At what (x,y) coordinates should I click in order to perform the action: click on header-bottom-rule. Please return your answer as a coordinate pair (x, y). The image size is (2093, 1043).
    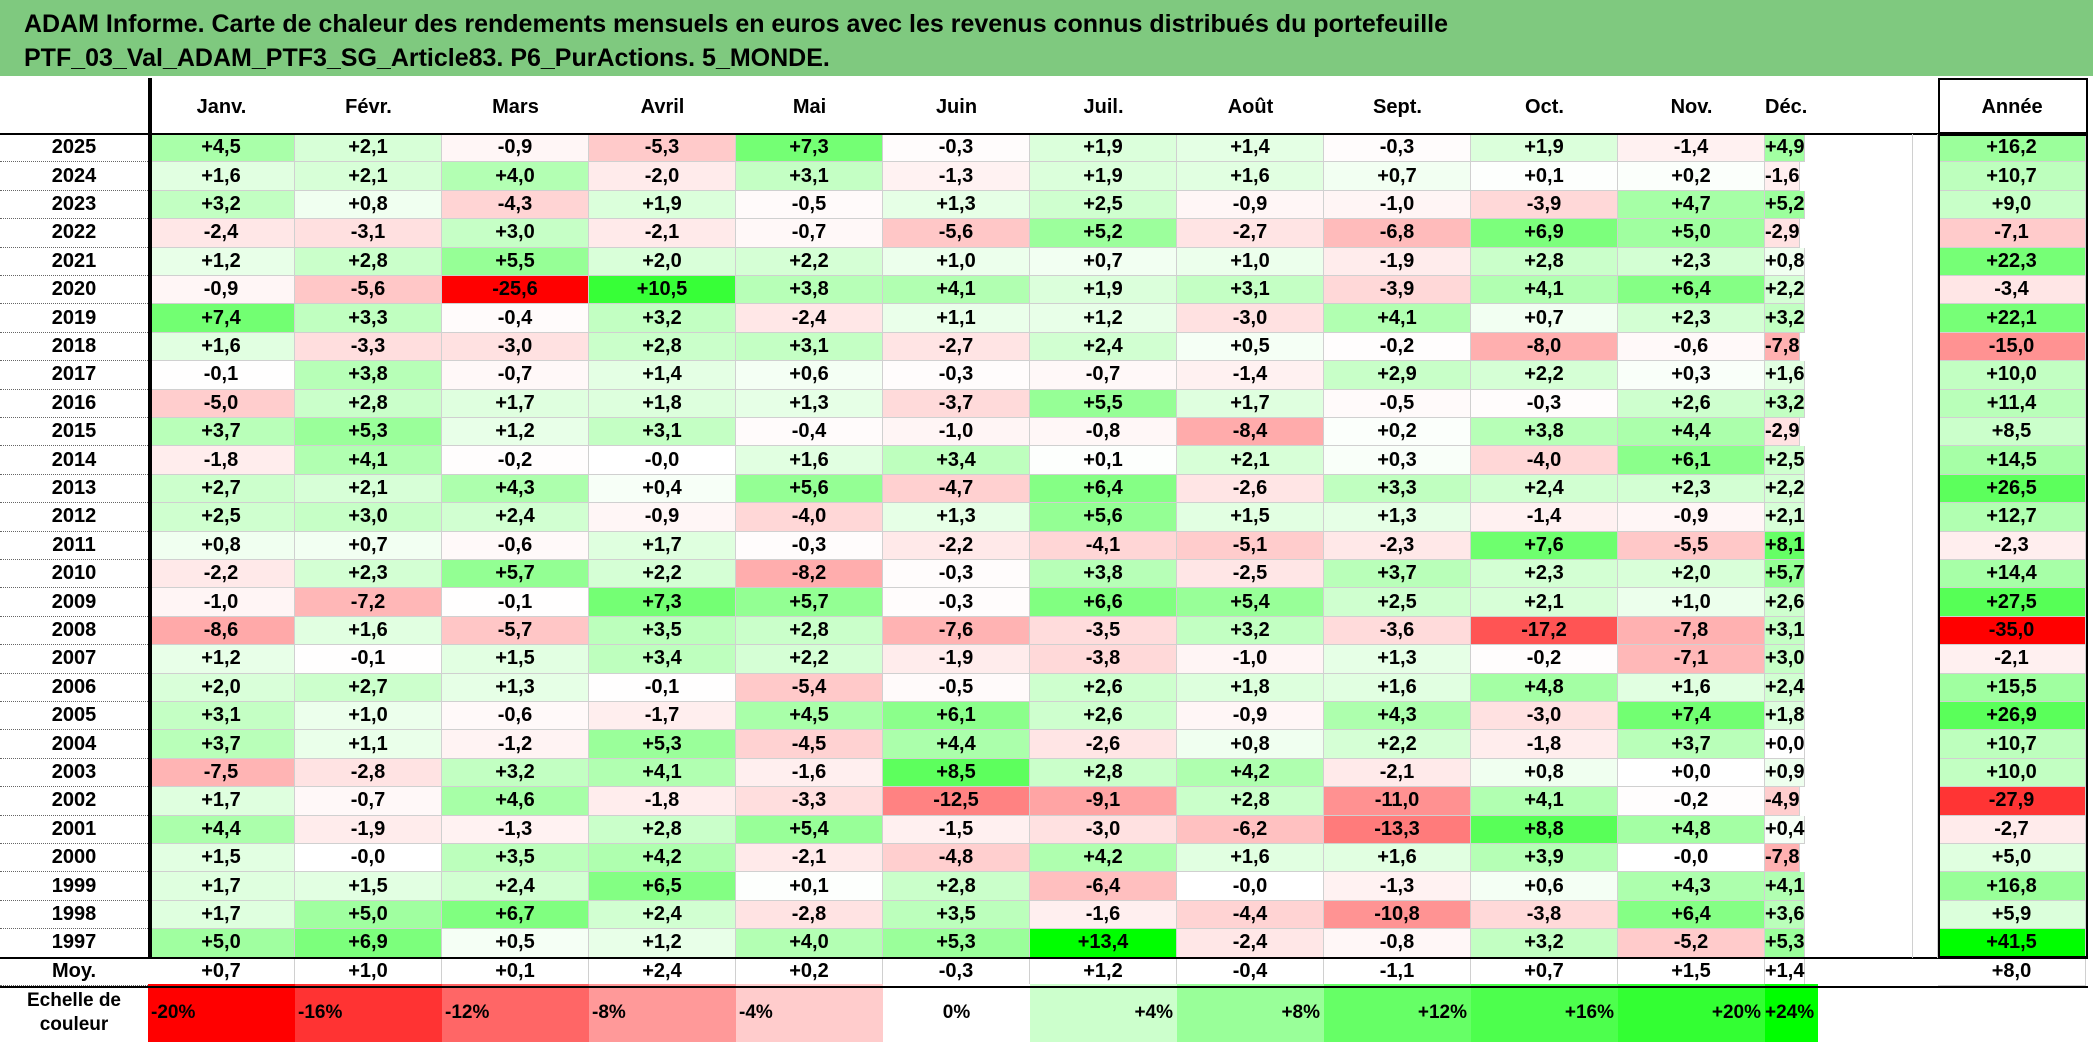
    Looking at the image, I should click on (1044, 134).